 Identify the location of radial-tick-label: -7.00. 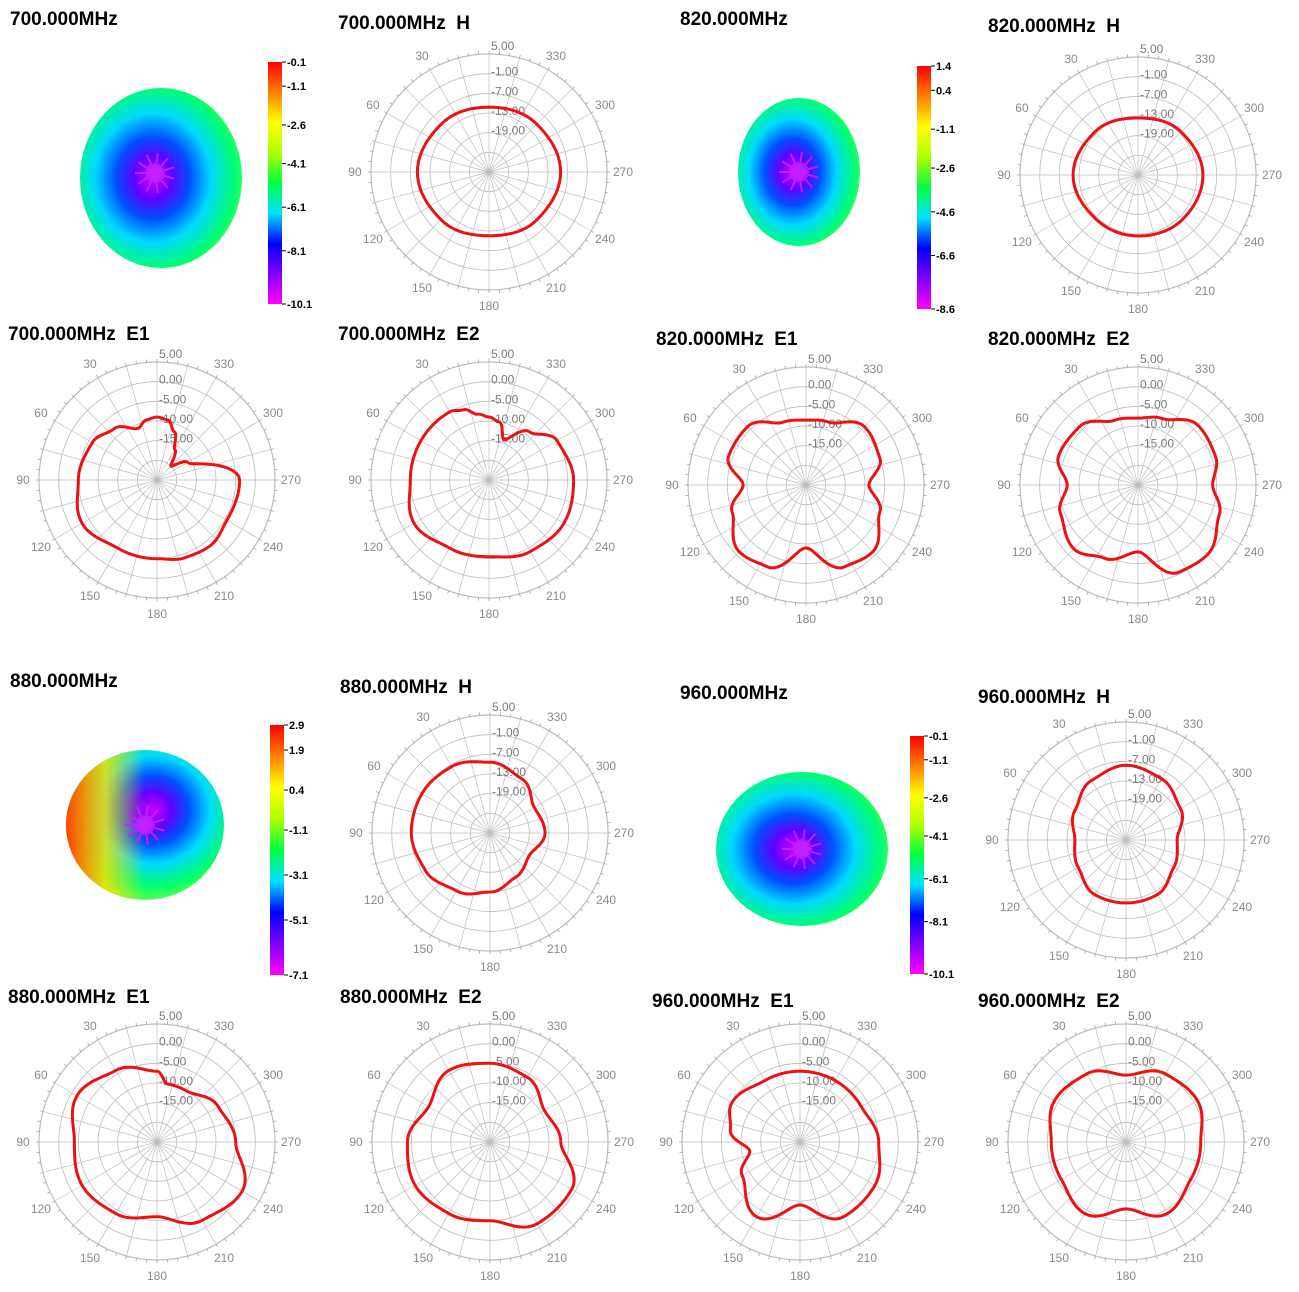
(1154, 94).